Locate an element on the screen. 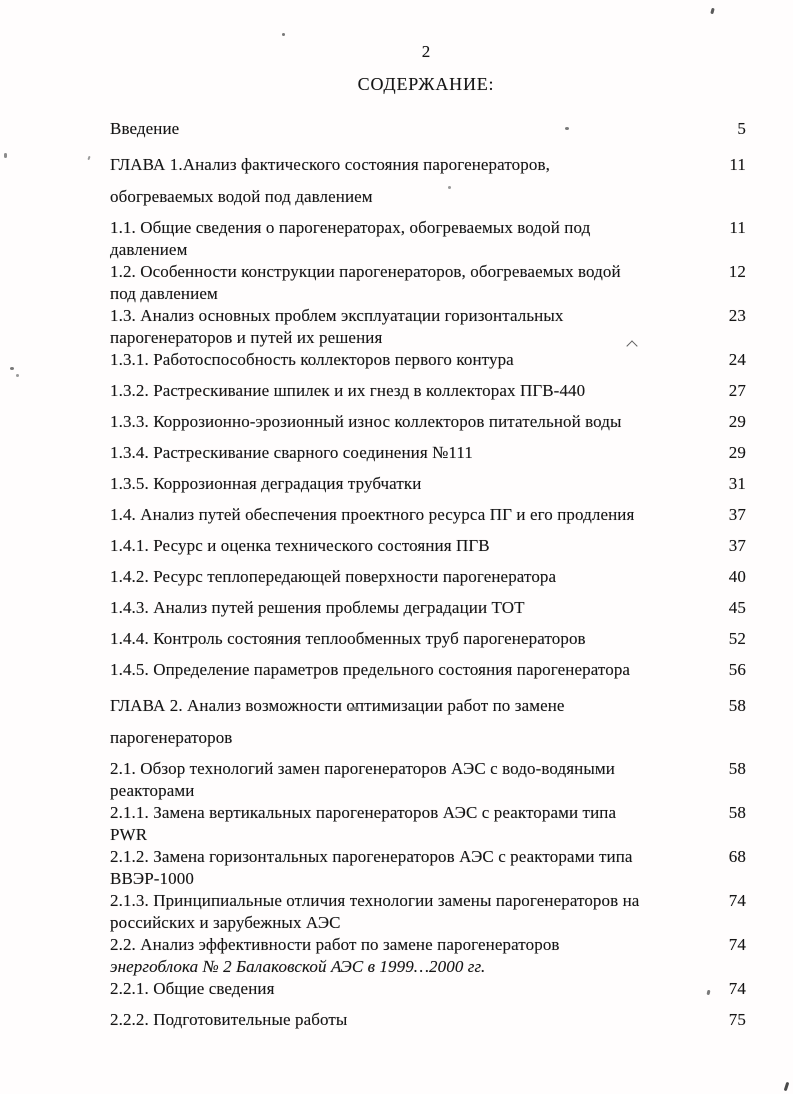 The width and height of the screenshot is (793, 1094). toc-entry: 2.2.1. Общие сведения 74 is located at coordinates (428, 989).